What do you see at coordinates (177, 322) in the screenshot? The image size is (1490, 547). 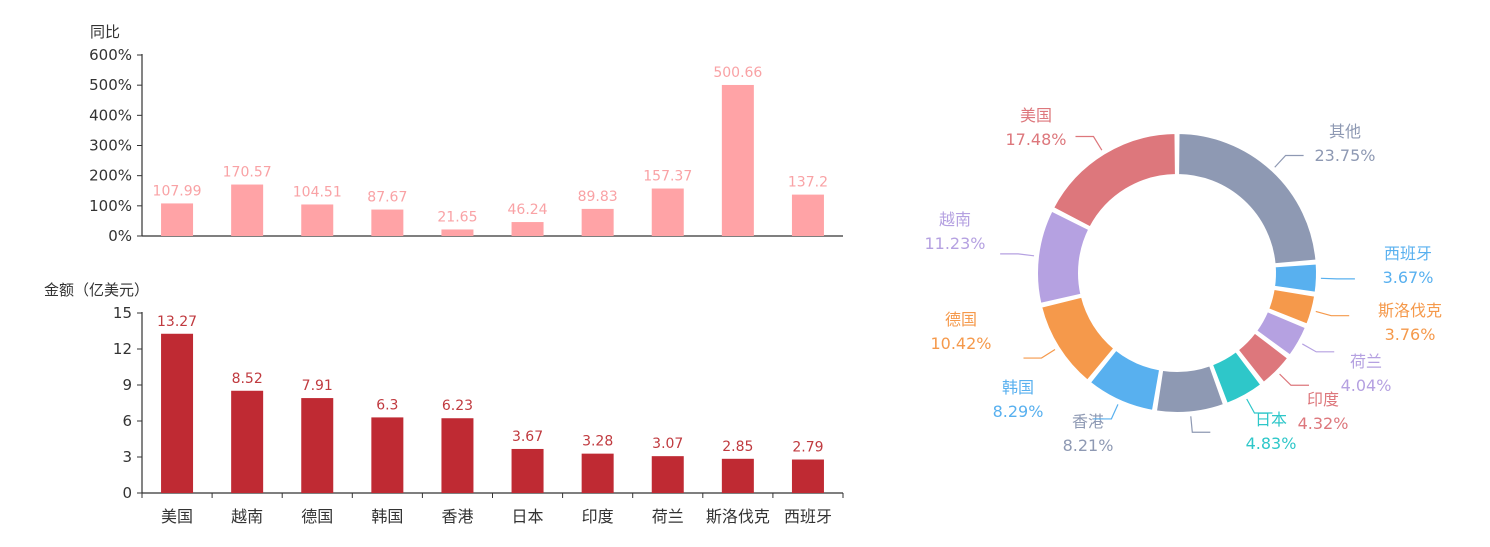 I see `amount-bar-value-label: 13.27` at bounding box center [177, 322].